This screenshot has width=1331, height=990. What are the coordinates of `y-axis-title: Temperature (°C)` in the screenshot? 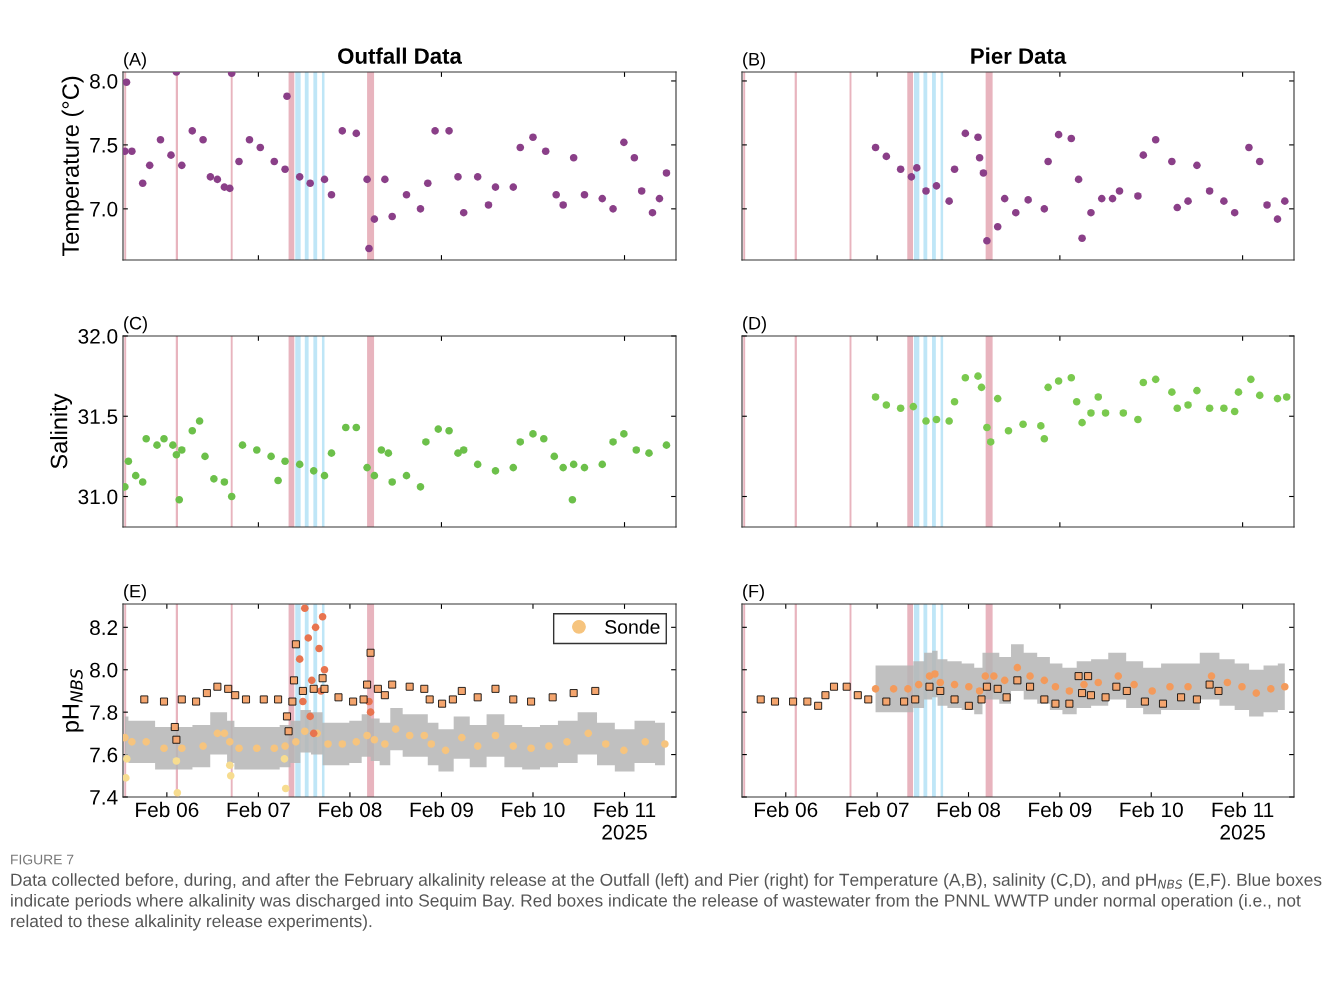 It's located at (72, 166).